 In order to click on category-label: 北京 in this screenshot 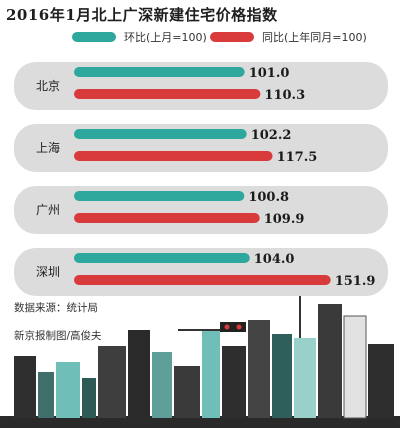, I will do `click(48, 86)`.